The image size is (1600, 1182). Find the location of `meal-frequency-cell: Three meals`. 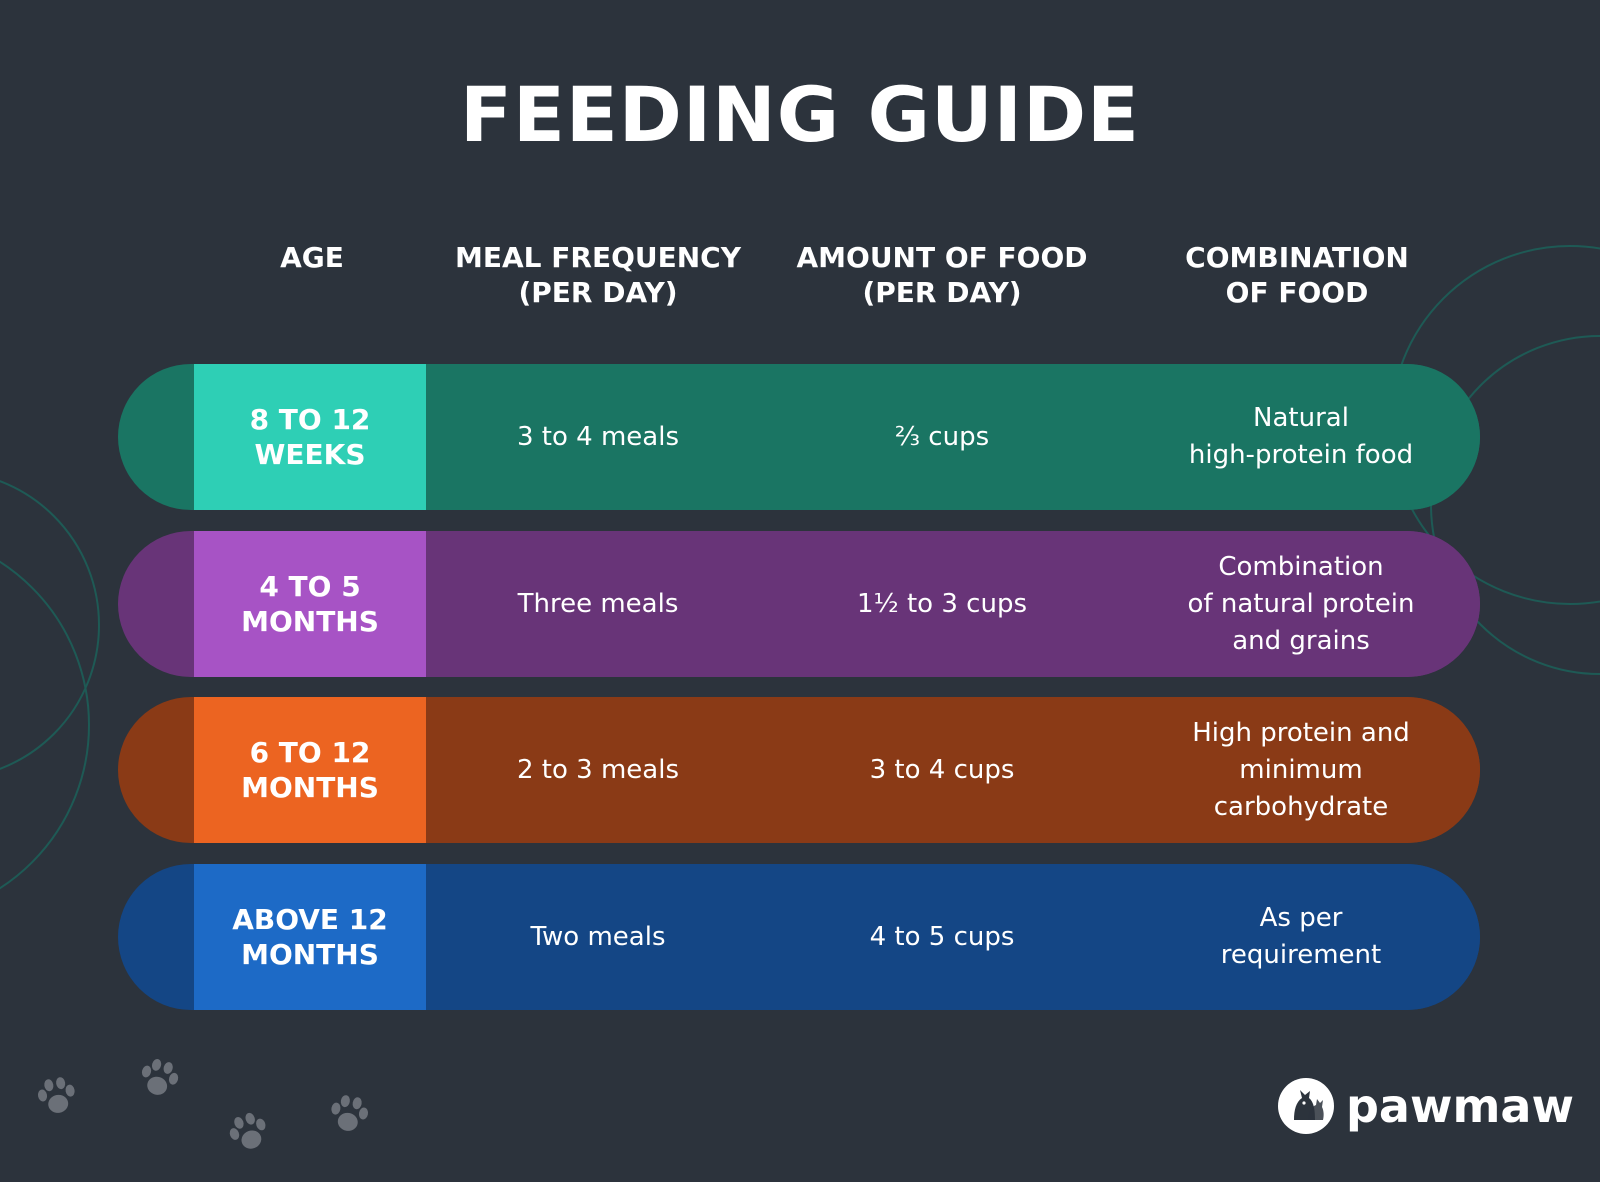

meal-frequency-cell: Three meals is located at coordinates (598, 604).